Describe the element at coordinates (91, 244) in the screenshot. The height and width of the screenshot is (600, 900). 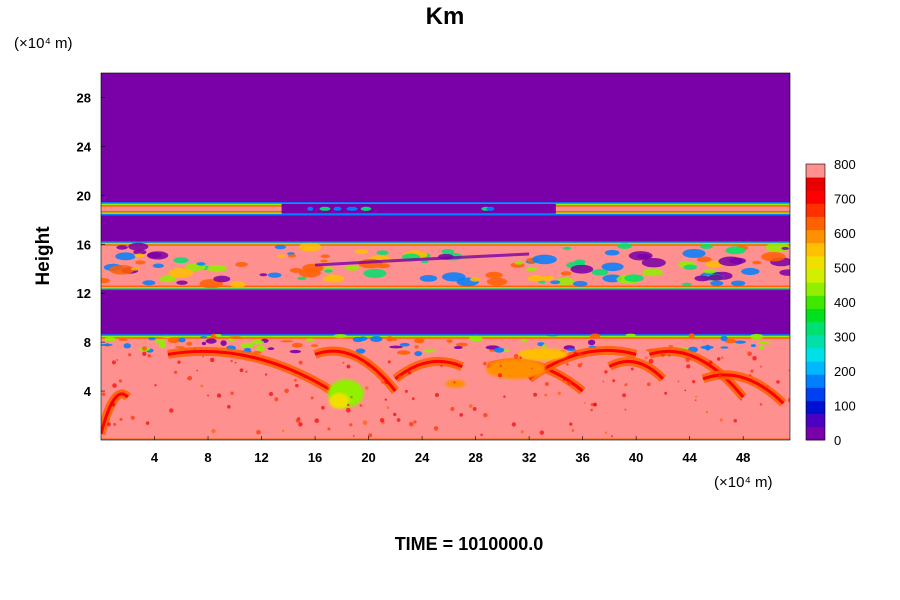
I see `y-axis-ticks: 4 8 12 16 20 24 28` at that location.